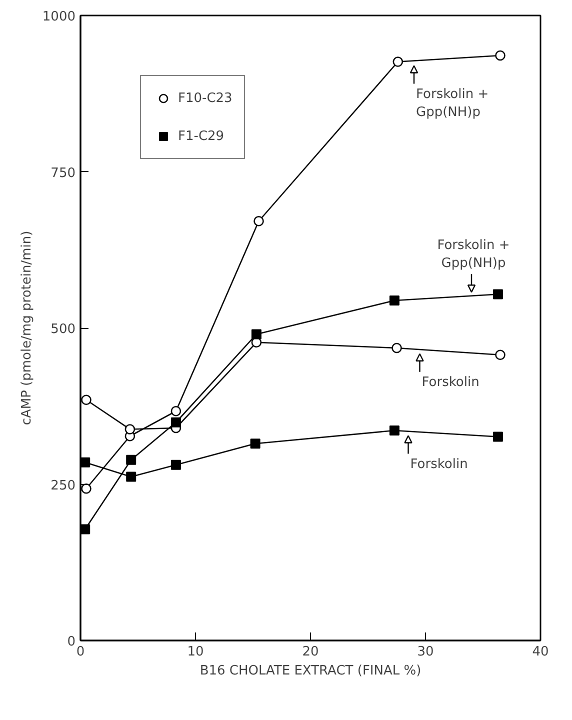 The width and height of the screenshot is (572, 720). I want to click on y-tick-label: 750, so click(63, 173).